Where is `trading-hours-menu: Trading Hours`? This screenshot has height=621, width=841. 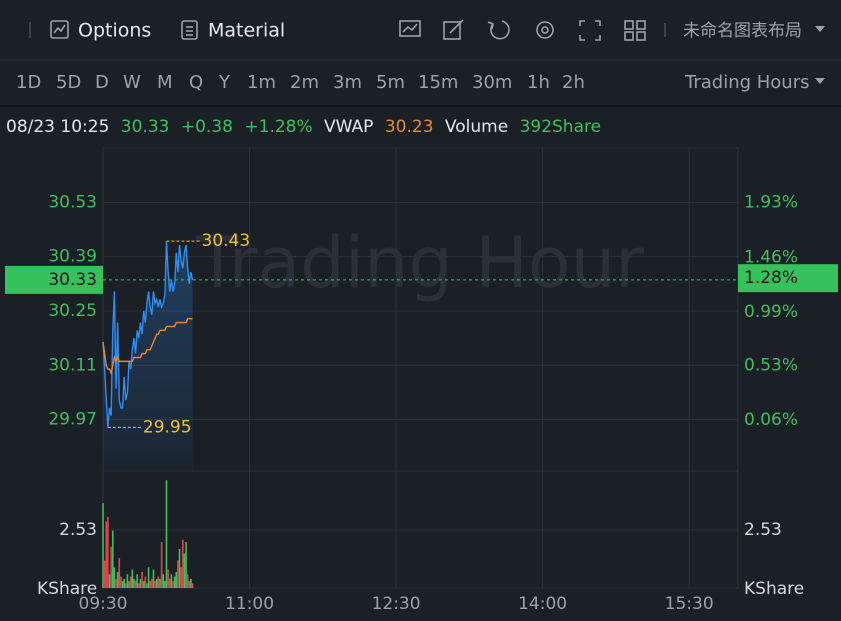
trading-hours-menu: Trading Hours is located at coordinates (754, 82).